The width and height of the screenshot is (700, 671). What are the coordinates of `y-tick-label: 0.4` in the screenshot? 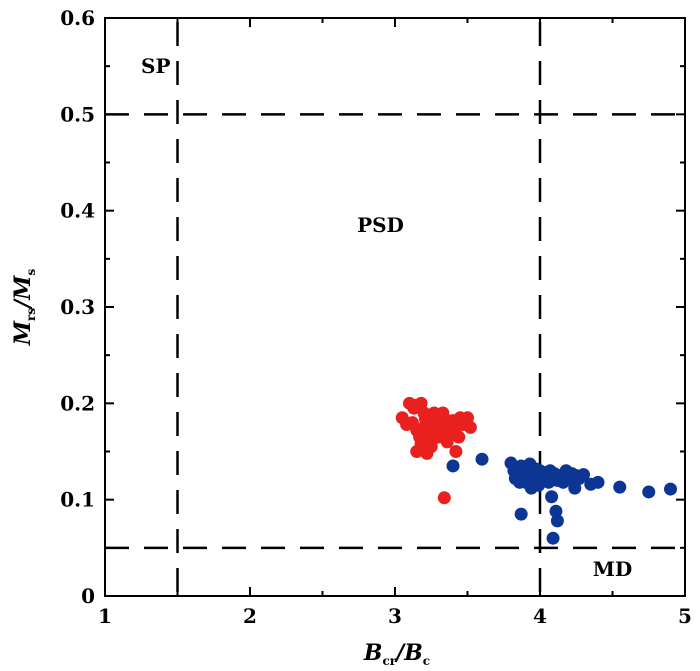 It's located at (77, 211).